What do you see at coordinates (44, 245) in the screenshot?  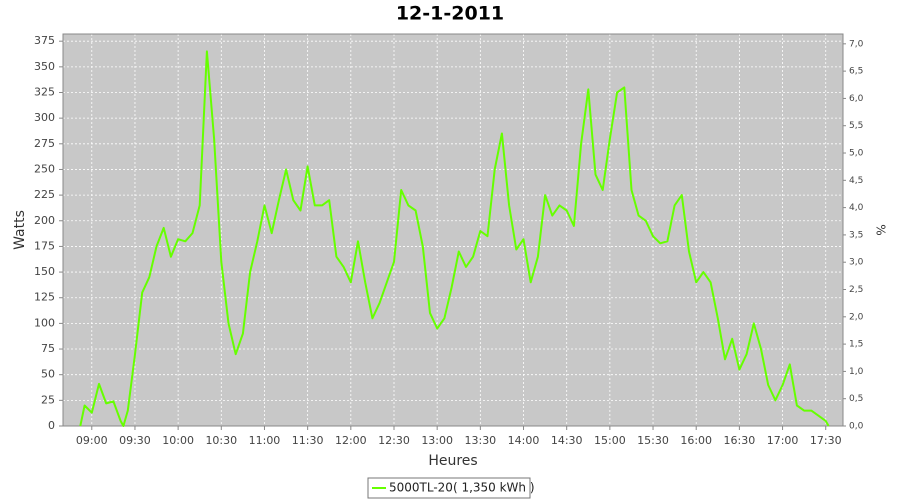 I see `y-tick-label: 175` at bounding box center [44, 245].